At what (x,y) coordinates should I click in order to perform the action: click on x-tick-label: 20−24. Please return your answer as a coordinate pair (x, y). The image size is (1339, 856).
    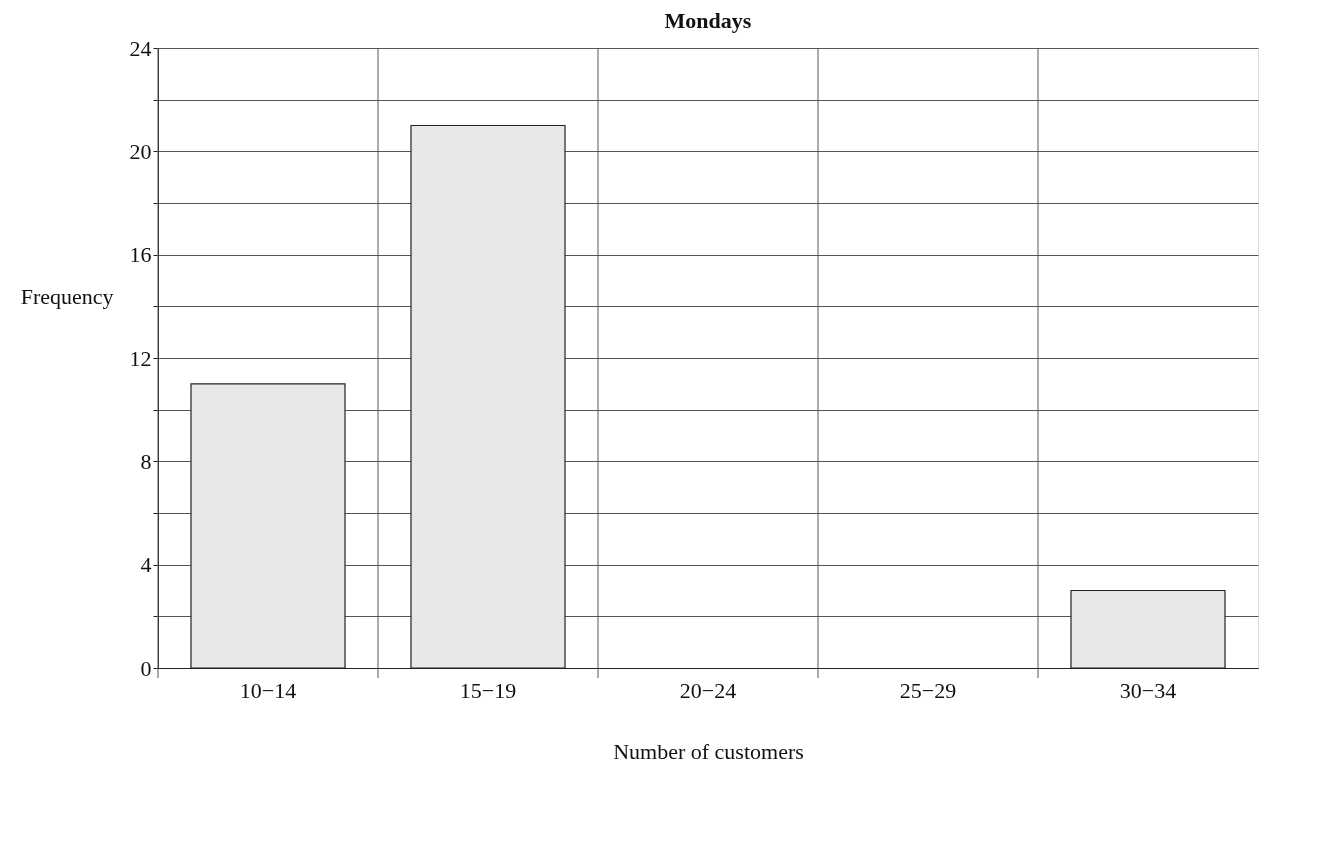
    Looking at the image, I should click on (708, 690).